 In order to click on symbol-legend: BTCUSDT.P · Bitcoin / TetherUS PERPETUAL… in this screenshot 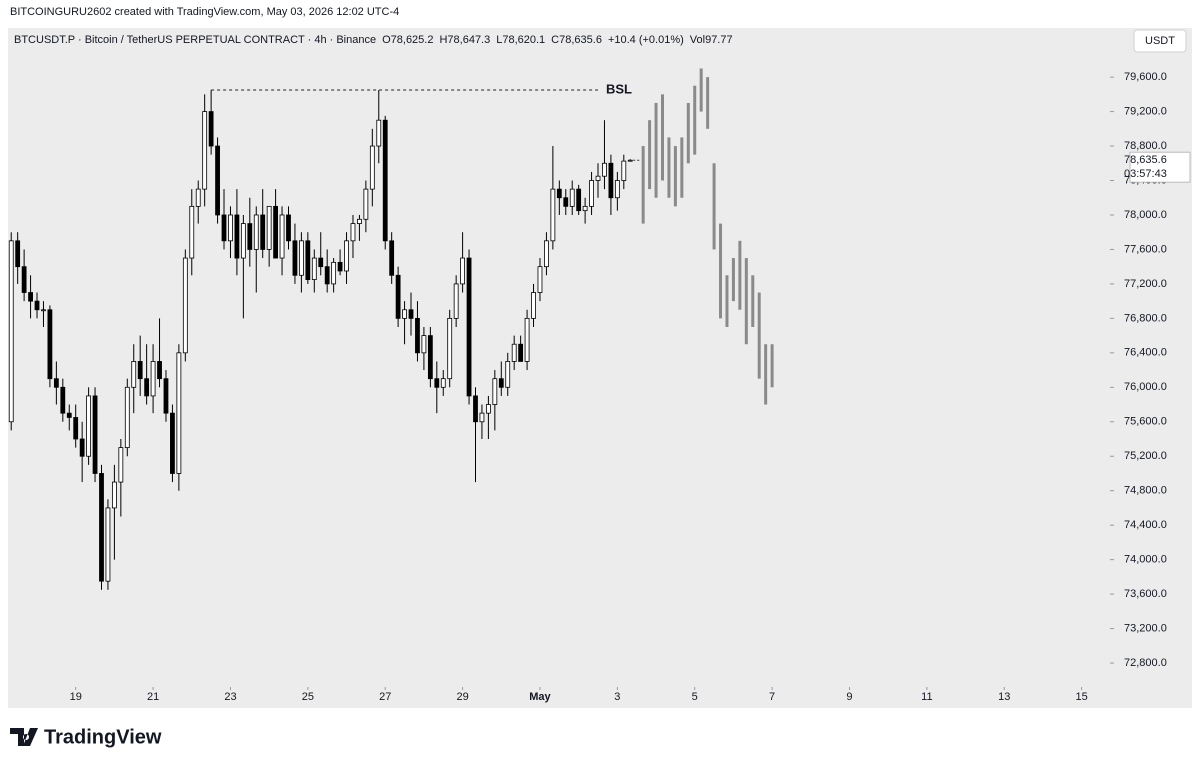, I will do `click(373, 40)`.